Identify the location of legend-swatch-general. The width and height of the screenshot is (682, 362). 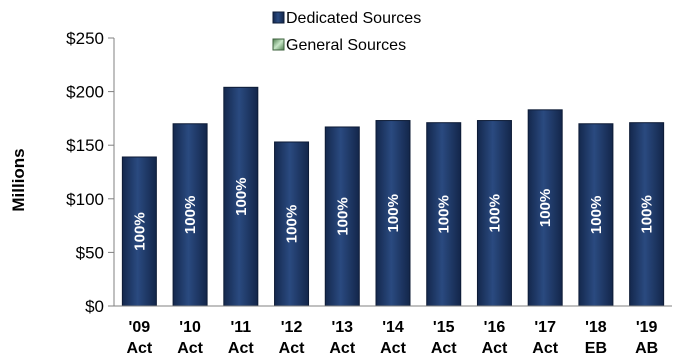
(278, 44).